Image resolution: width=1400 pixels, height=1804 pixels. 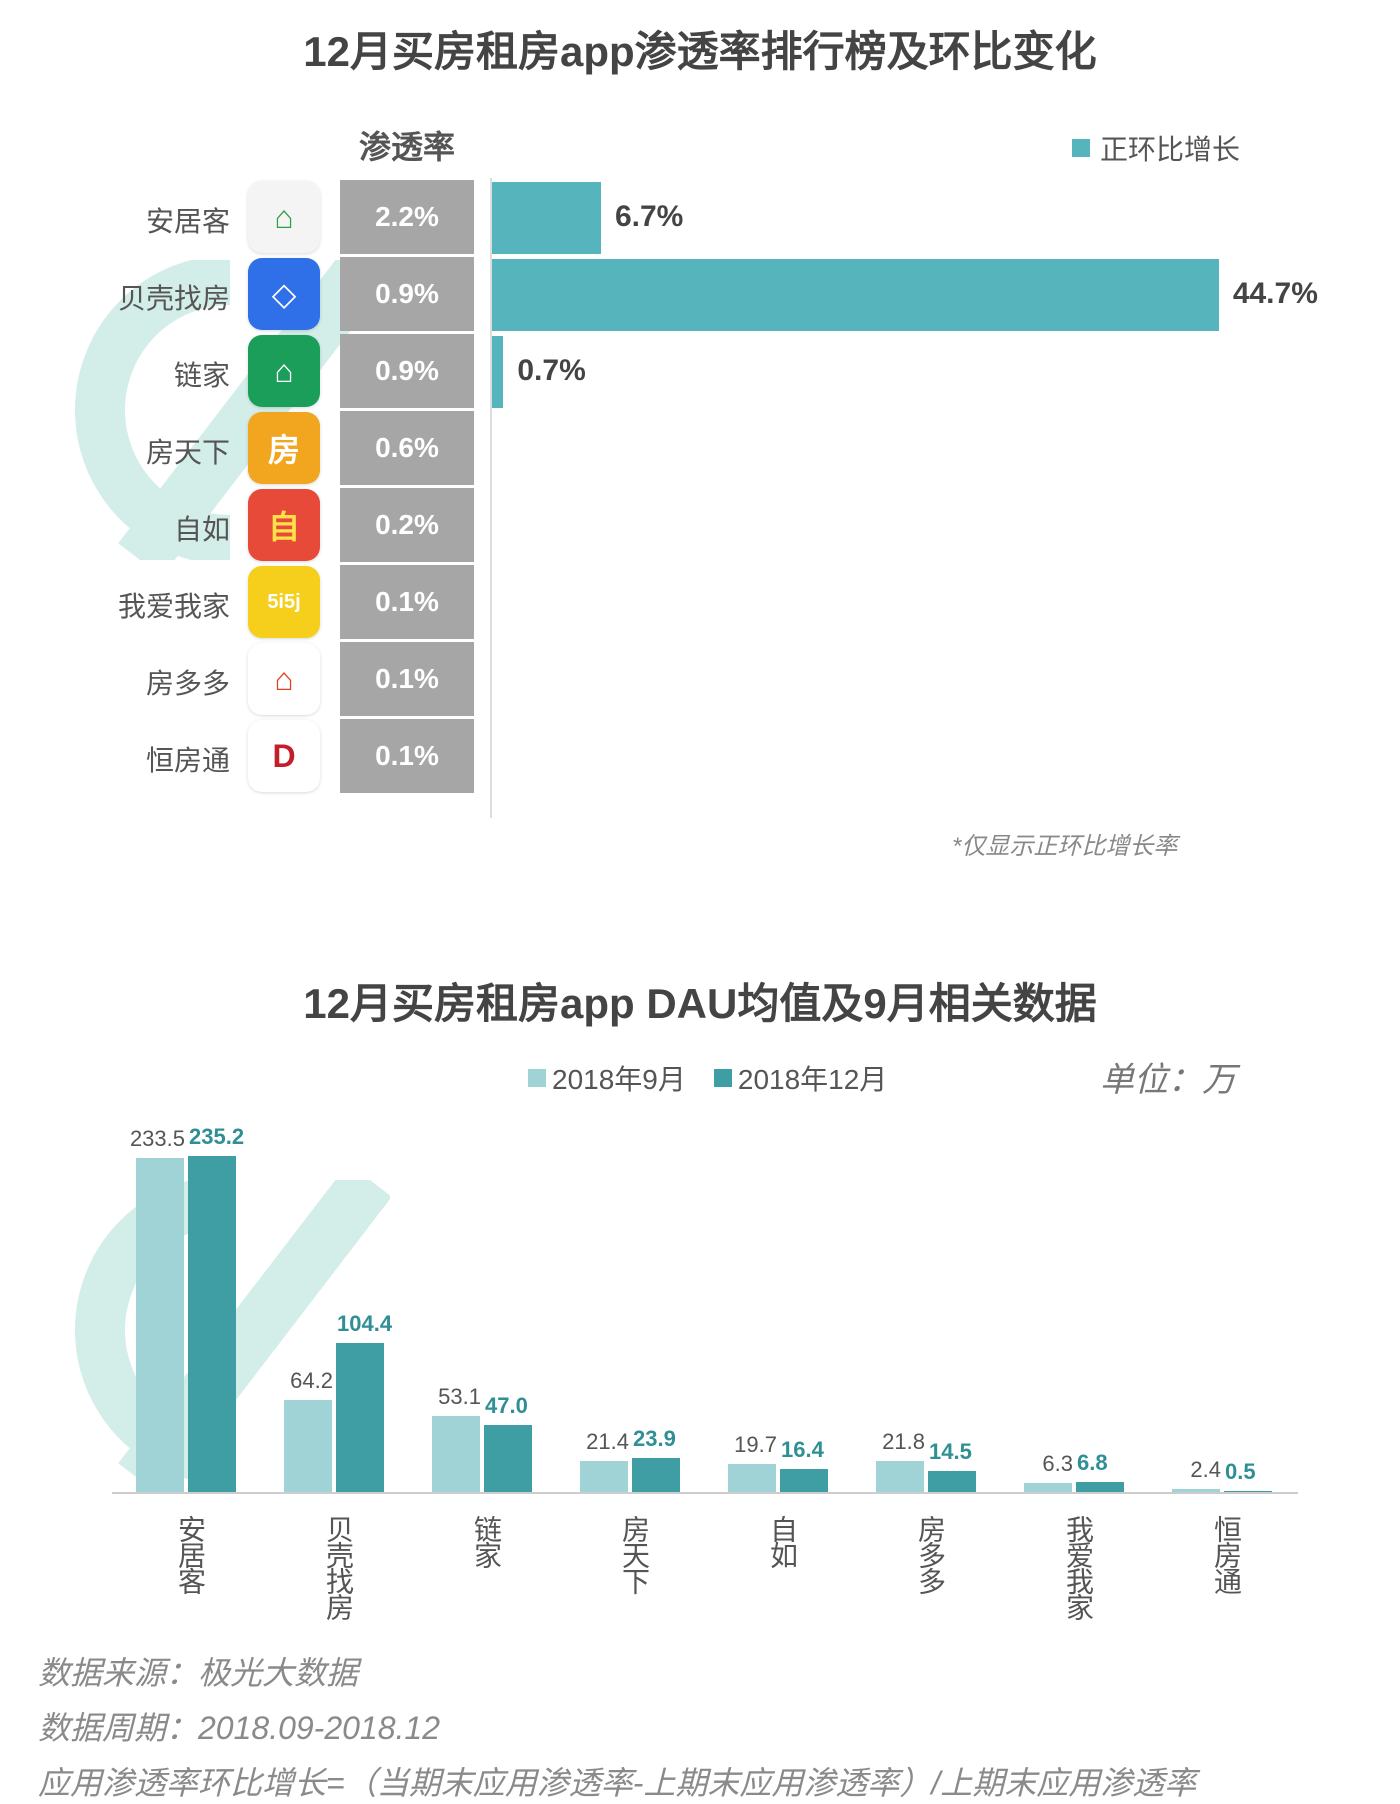 What do you see at coordinates (157, 1139) in the screenshot?
I see `data-label: 233.5` at bounding box center [157, 1139].